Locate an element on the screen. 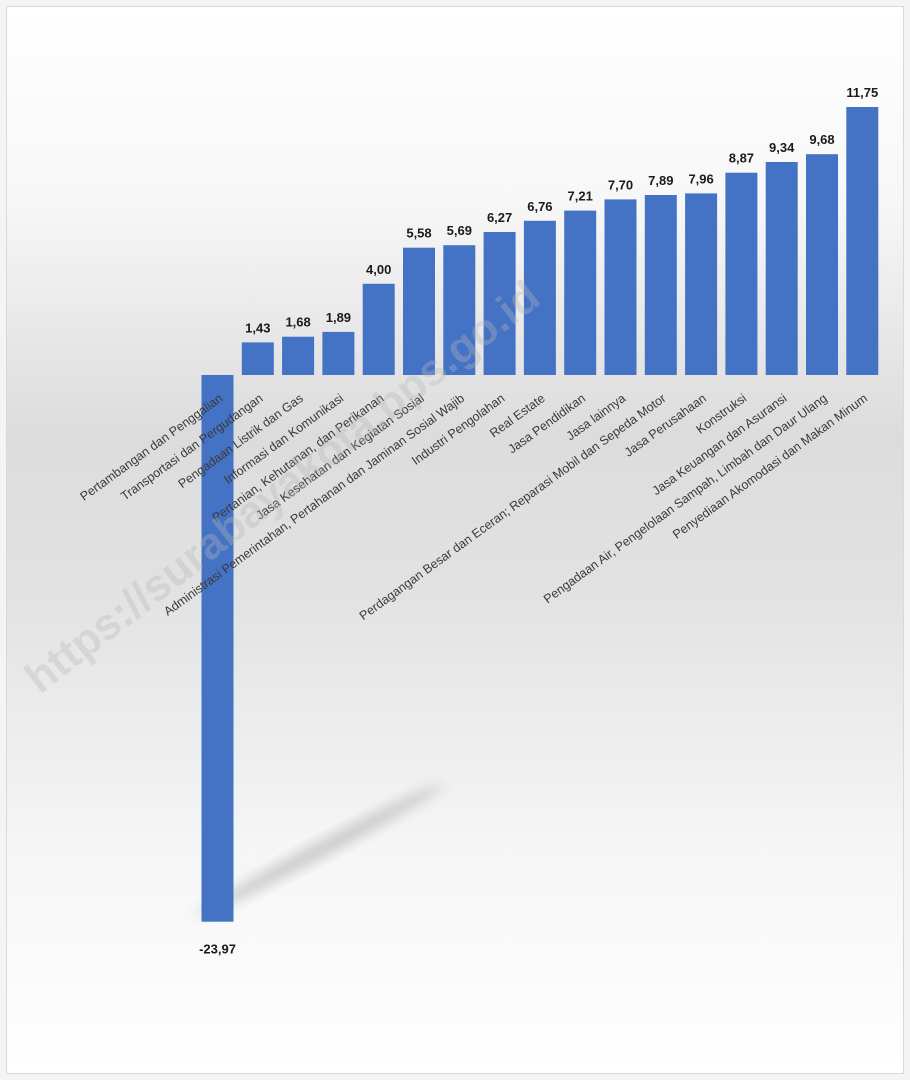  bar-shadow is located at coordinates (320, 850).